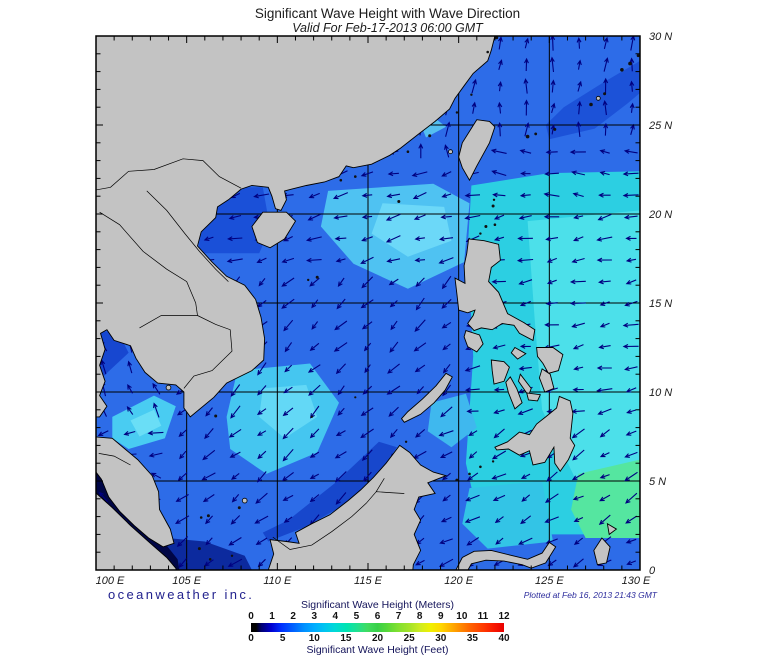 Image resolution: width=775 pixels, height=665 pixels. Describe the element at coordinates (387, 28) in the screenshot. I see `chart-valid-time: Valid For Feb-17-2013 06:00 GMT` at that location.